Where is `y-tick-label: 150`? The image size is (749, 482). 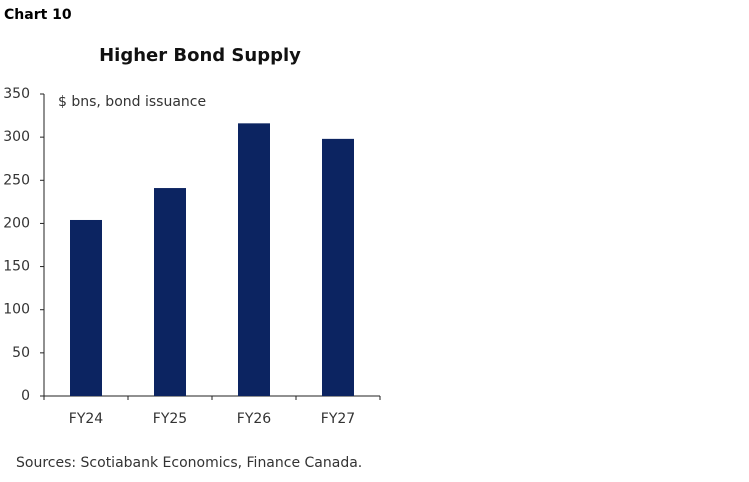 y-tick-label: 150 is located at coordinates (16, 267).